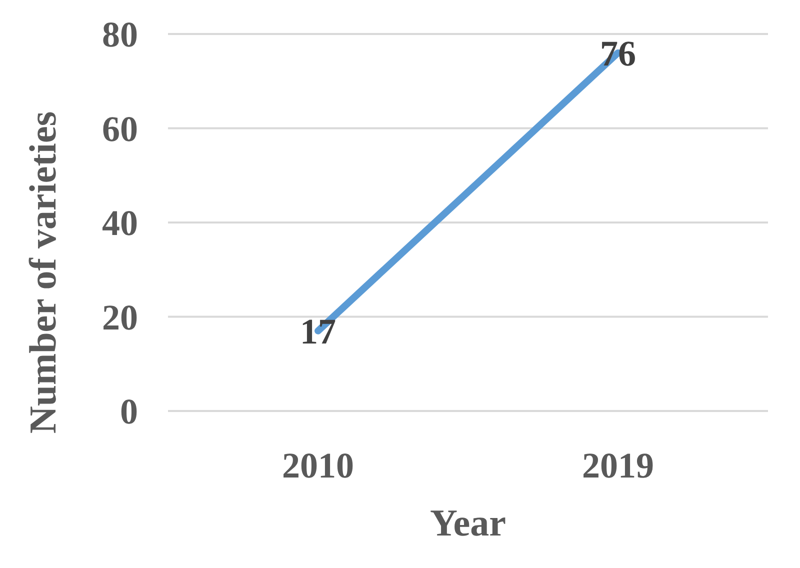 This screenshot has width=800, height=568. I want to click on x-axis-title: Year, so click(468, 523).